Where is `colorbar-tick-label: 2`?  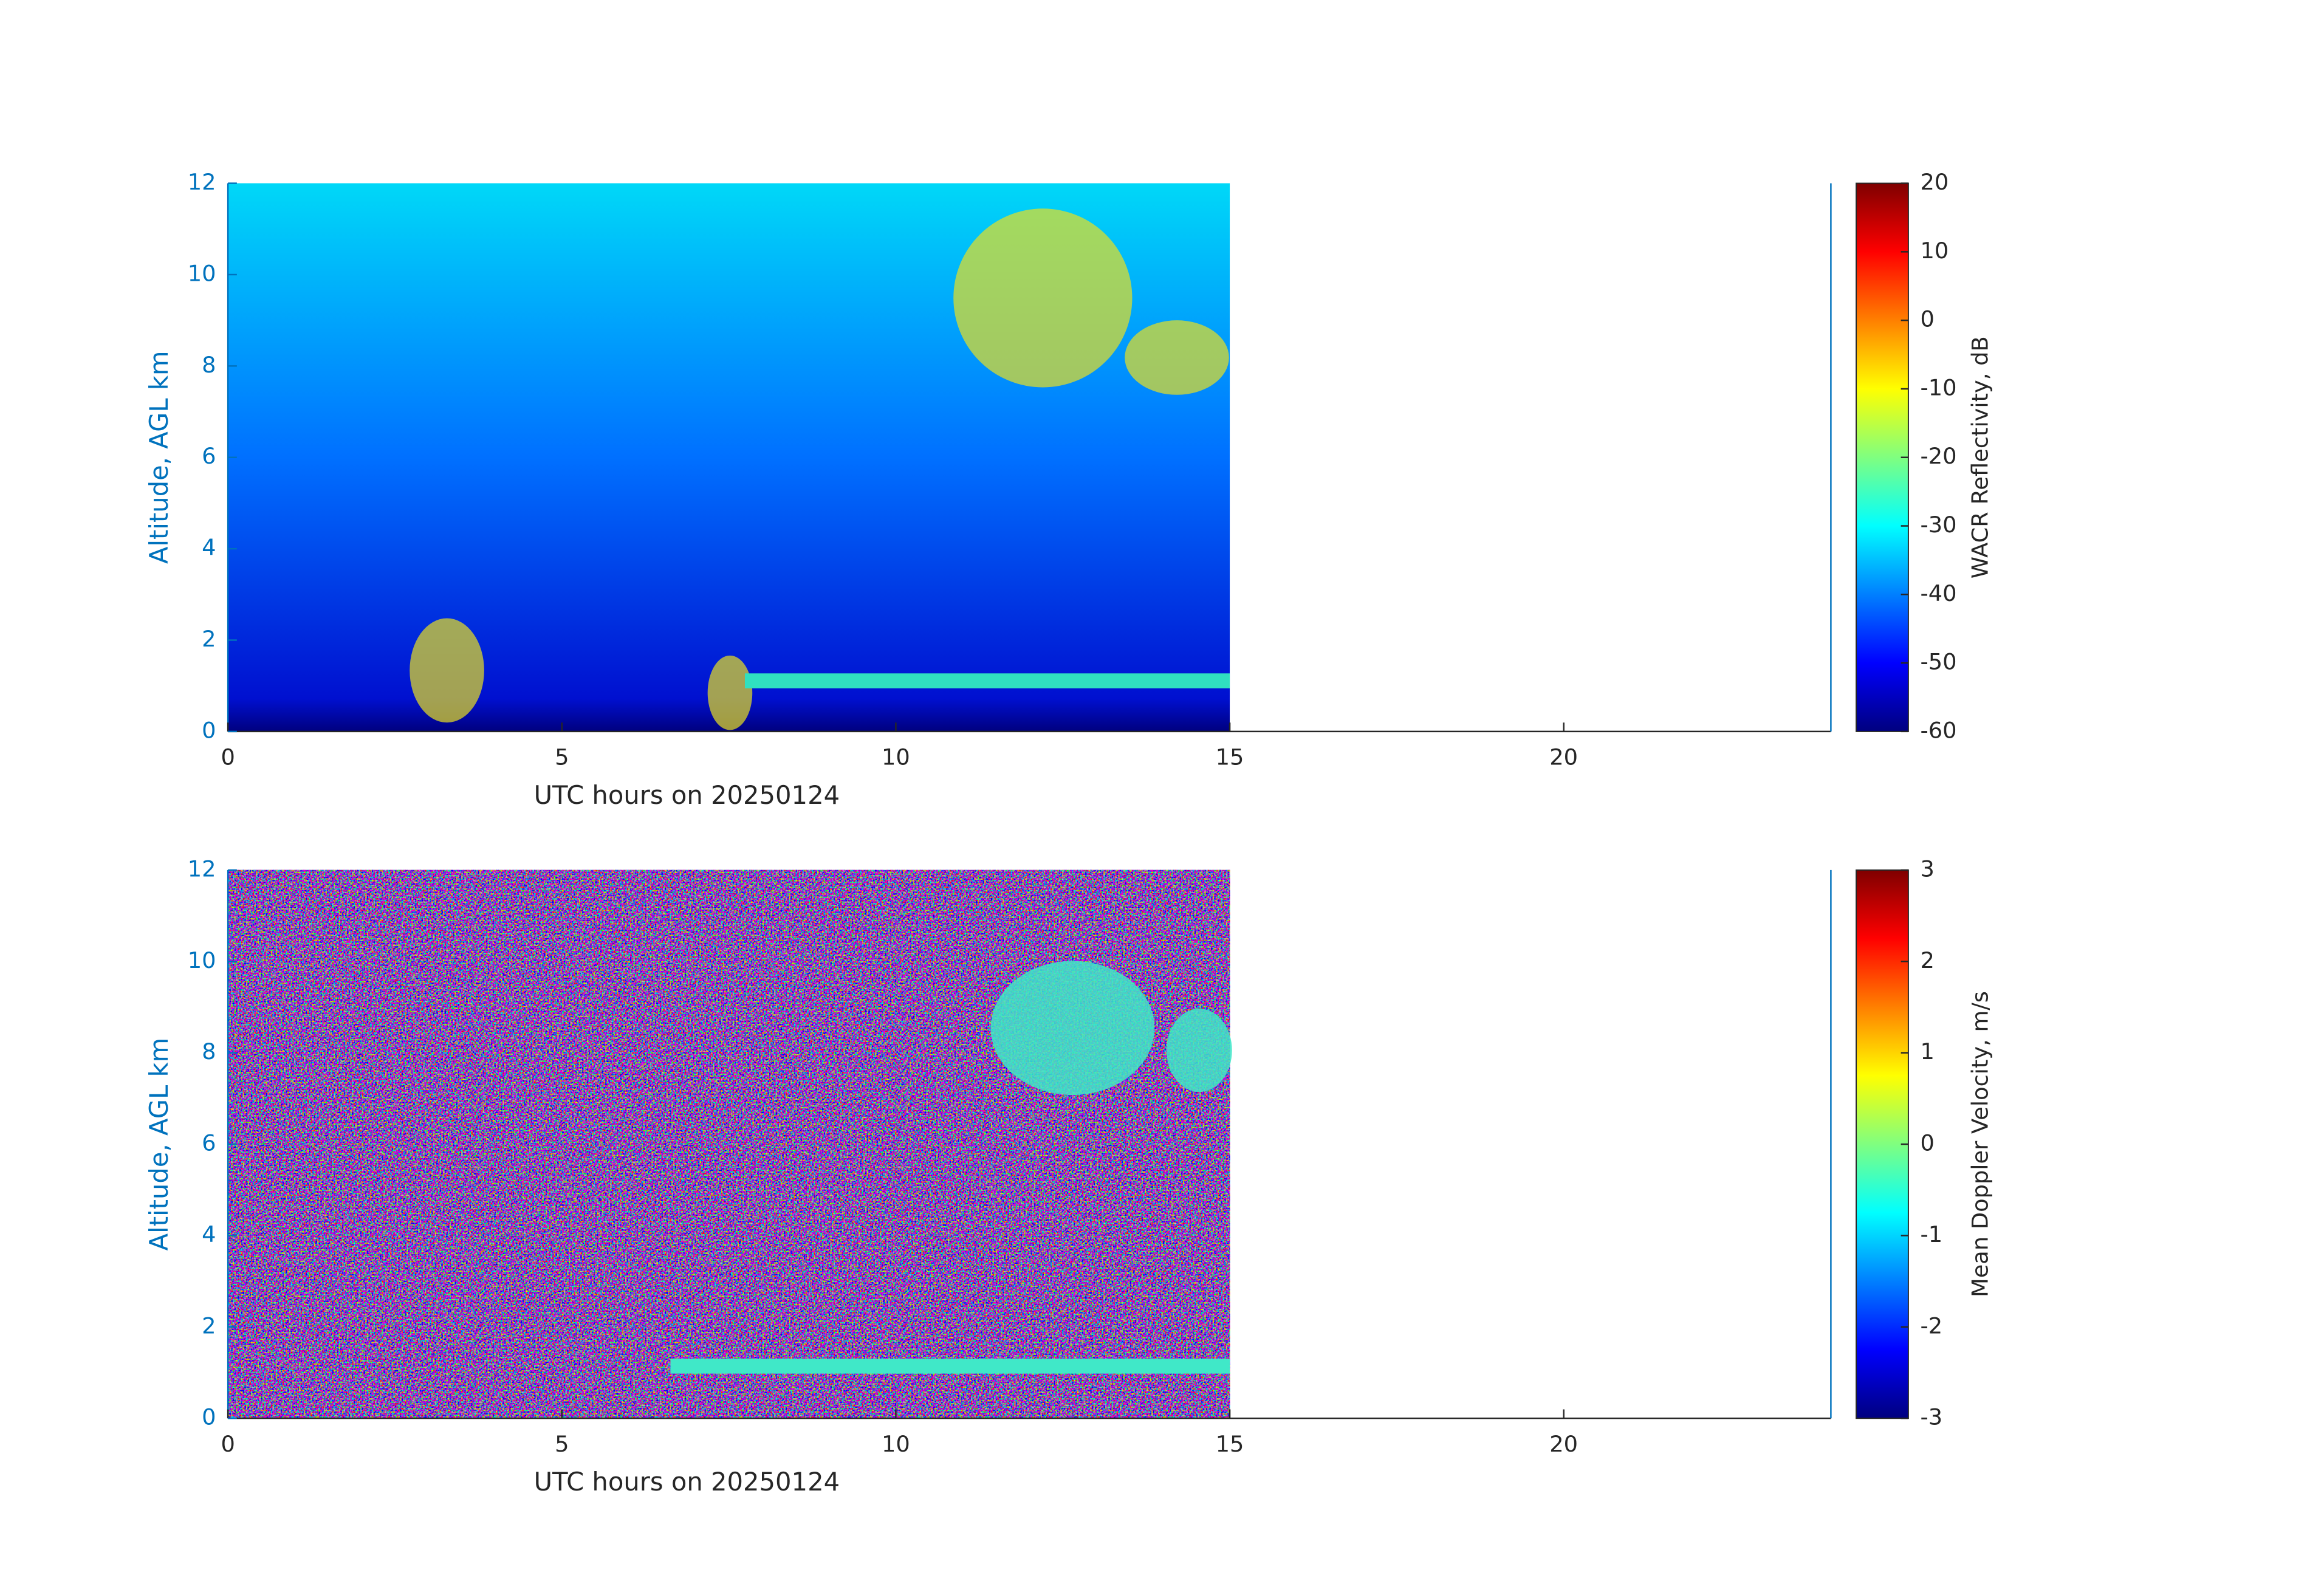 colorbar-tick-label: 2 is located at coordinates (1928, 960).